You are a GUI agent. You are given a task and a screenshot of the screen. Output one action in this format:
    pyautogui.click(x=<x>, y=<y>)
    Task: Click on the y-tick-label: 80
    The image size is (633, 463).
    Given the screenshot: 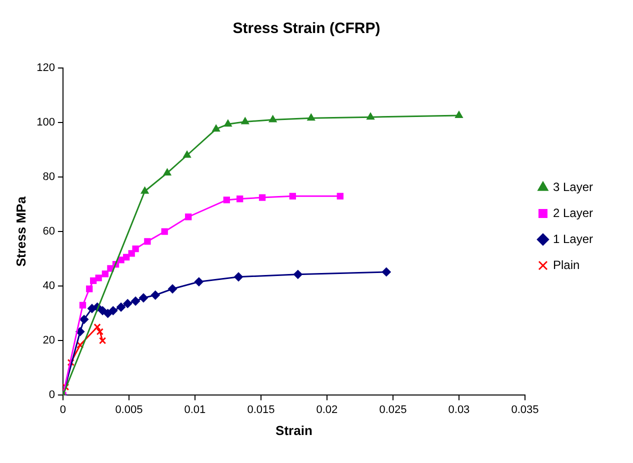 What is the action you would take?
    pyautogui.click(x=48, y=177)
    